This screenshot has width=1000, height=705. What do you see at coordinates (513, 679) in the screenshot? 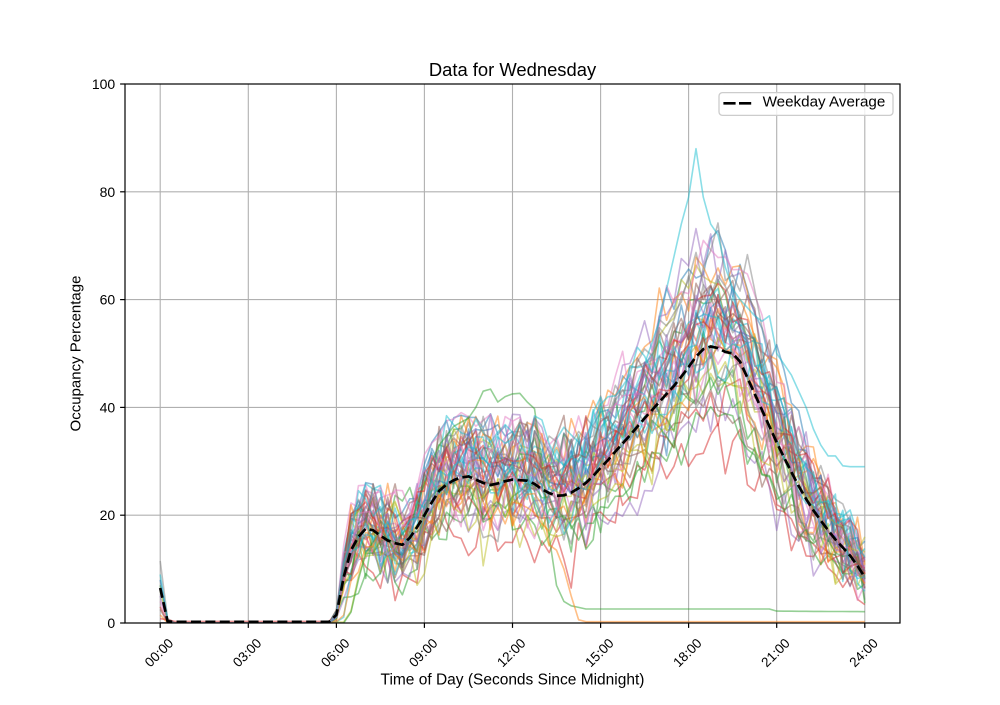
I see `svg-text:Time of Day (Seconds Since Mid: Time of Day (Seconds Since Midnight)` at bounding box center [513, 679].